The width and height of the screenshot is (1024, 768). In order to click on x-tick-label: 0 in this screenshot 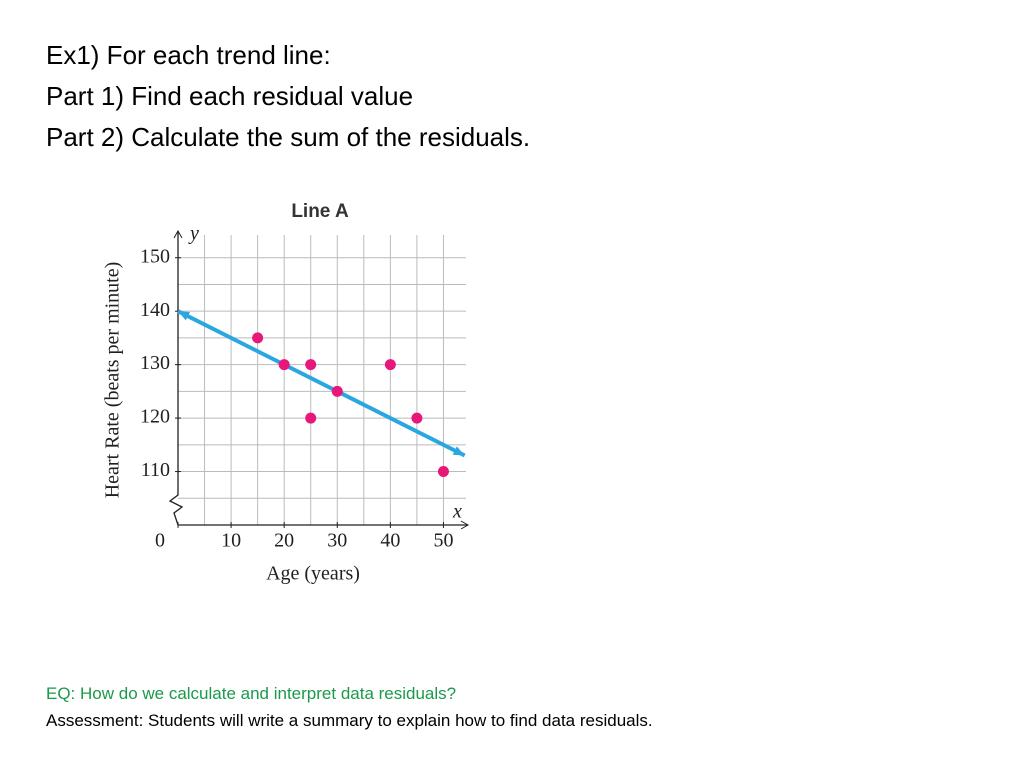, I will do `click(160, 541)`.